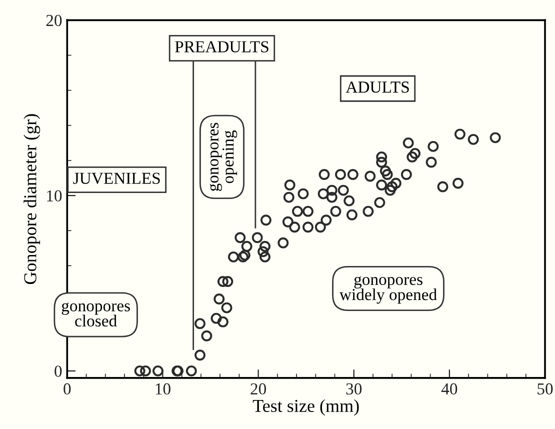 This screenshot has height=429, width=555. Describe the element at coordinates (54, 196) in the screenshot. I see `y-tick-label: 10` at that location.